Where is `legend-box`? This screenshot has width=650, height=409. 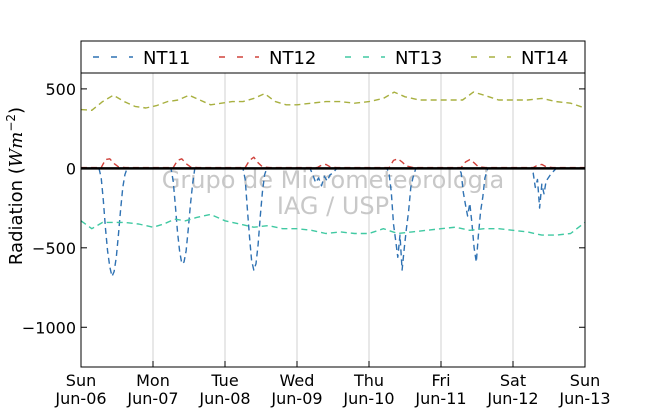 legend-box is located at coordinates (333, 57).